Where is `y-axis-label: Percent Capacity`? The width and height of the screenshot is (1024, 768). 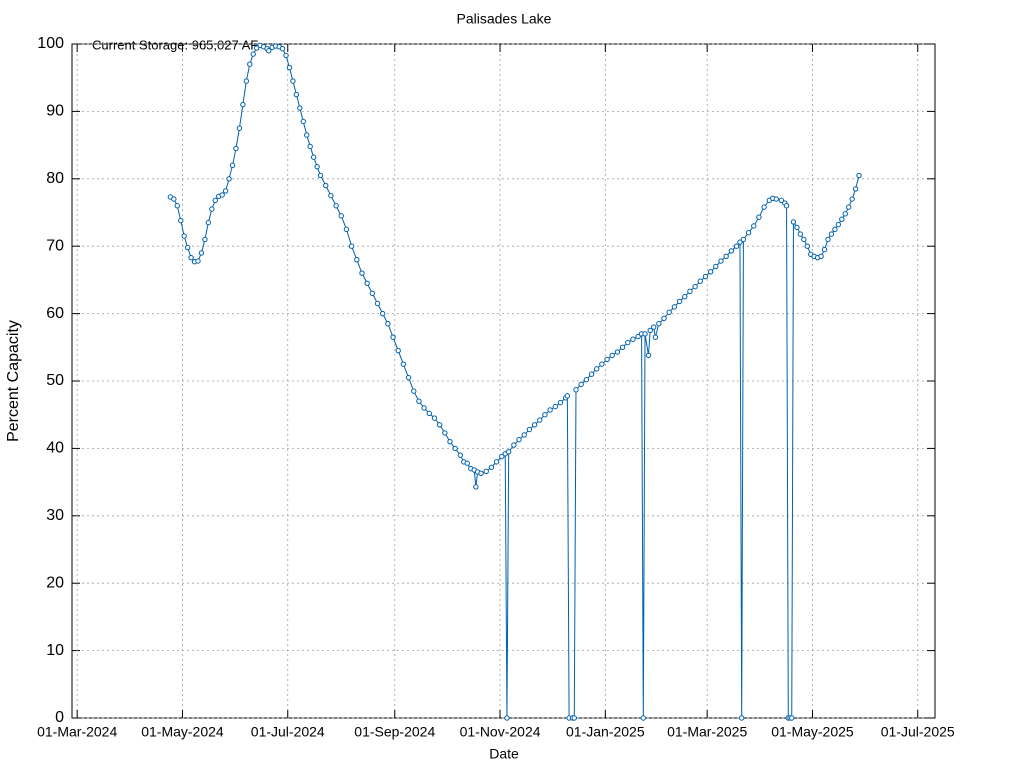 y-axis-label: Percent Capacity is located at coordinates (13, 381).